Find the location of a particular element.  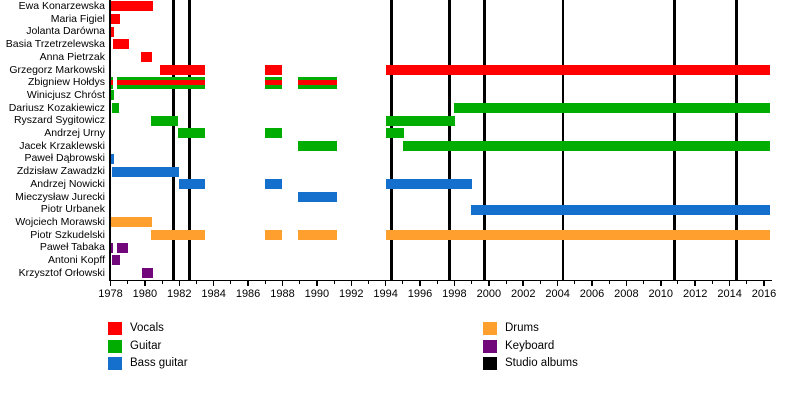

x-tick-label: 2016 is located at coordinates (764, 293).